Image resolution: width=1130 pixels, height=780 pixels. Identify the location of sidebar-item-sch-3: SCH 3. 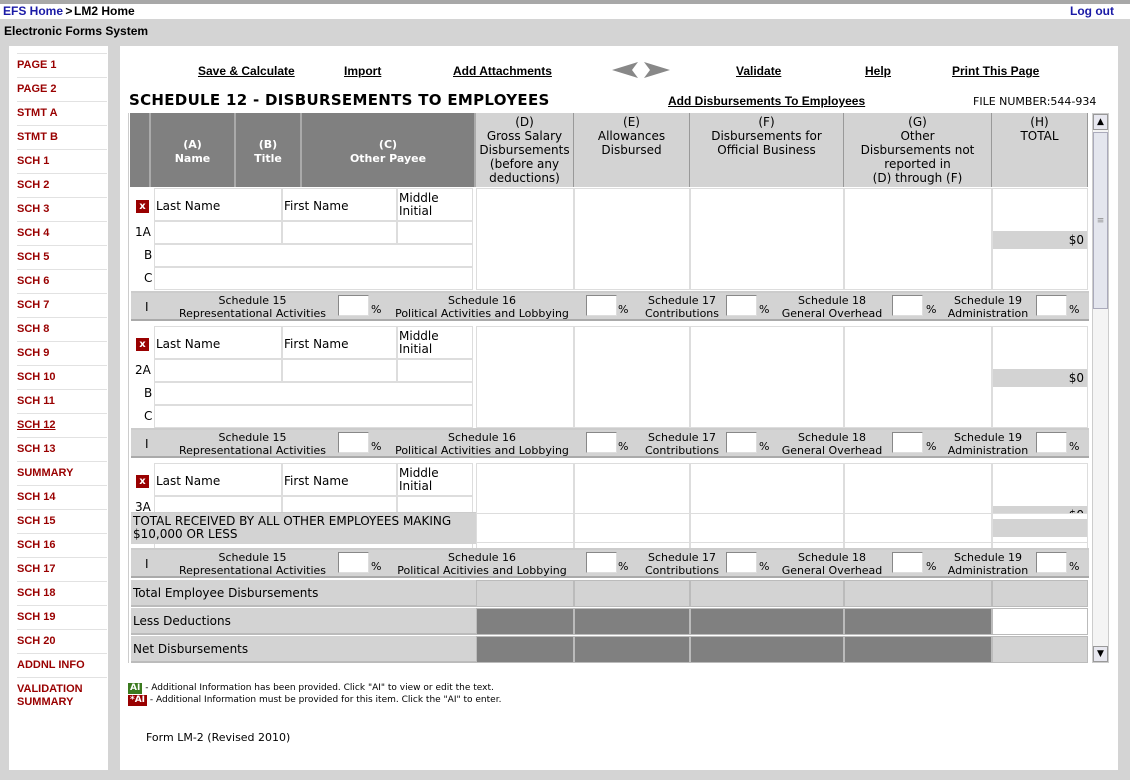
(62, 206).